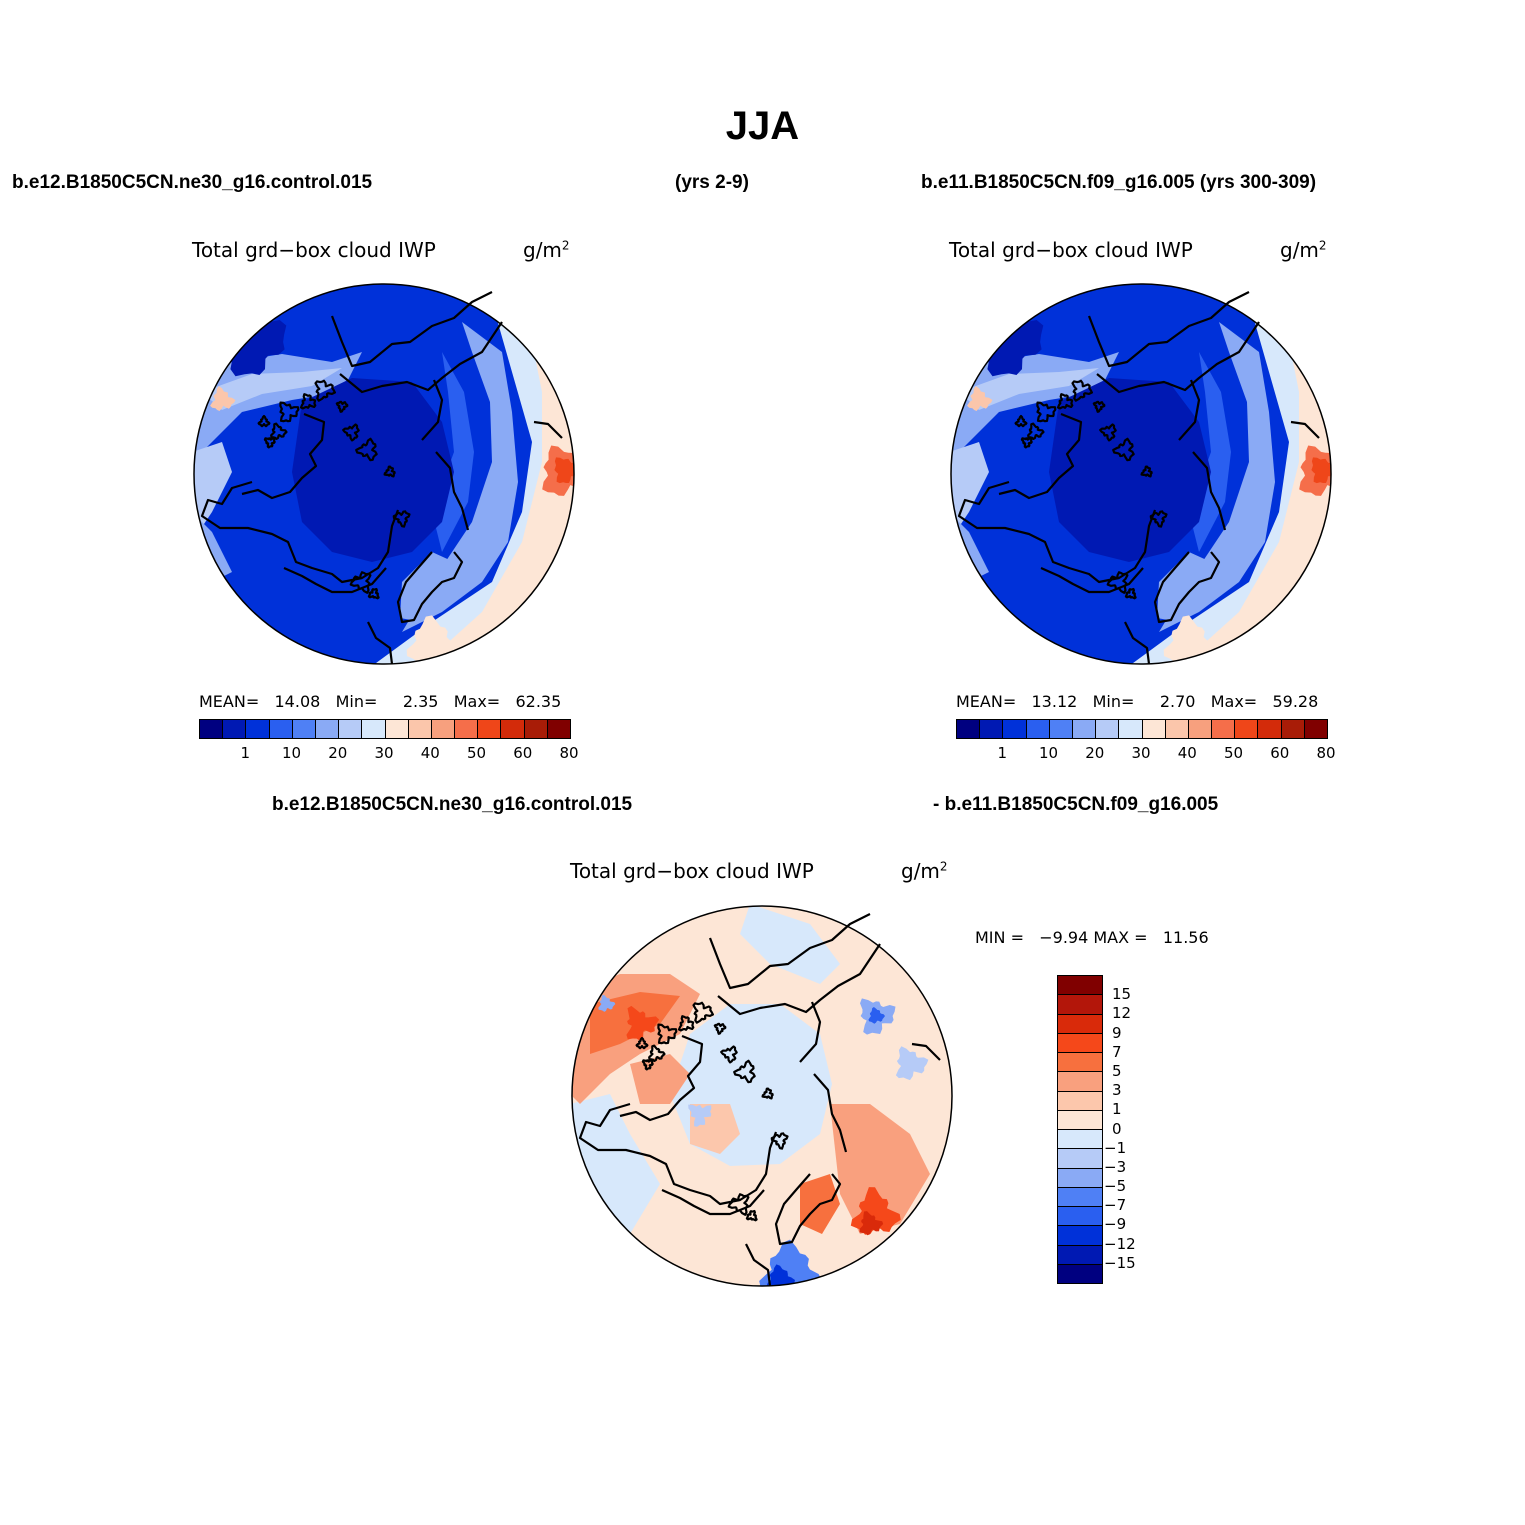 The height and width of the screenshot is (1525, 1525). What do you see at coordinates (1120, 937) in the screenshot?
I see `panel3-max-label: MAX =` at bounding box center [1120, 937].